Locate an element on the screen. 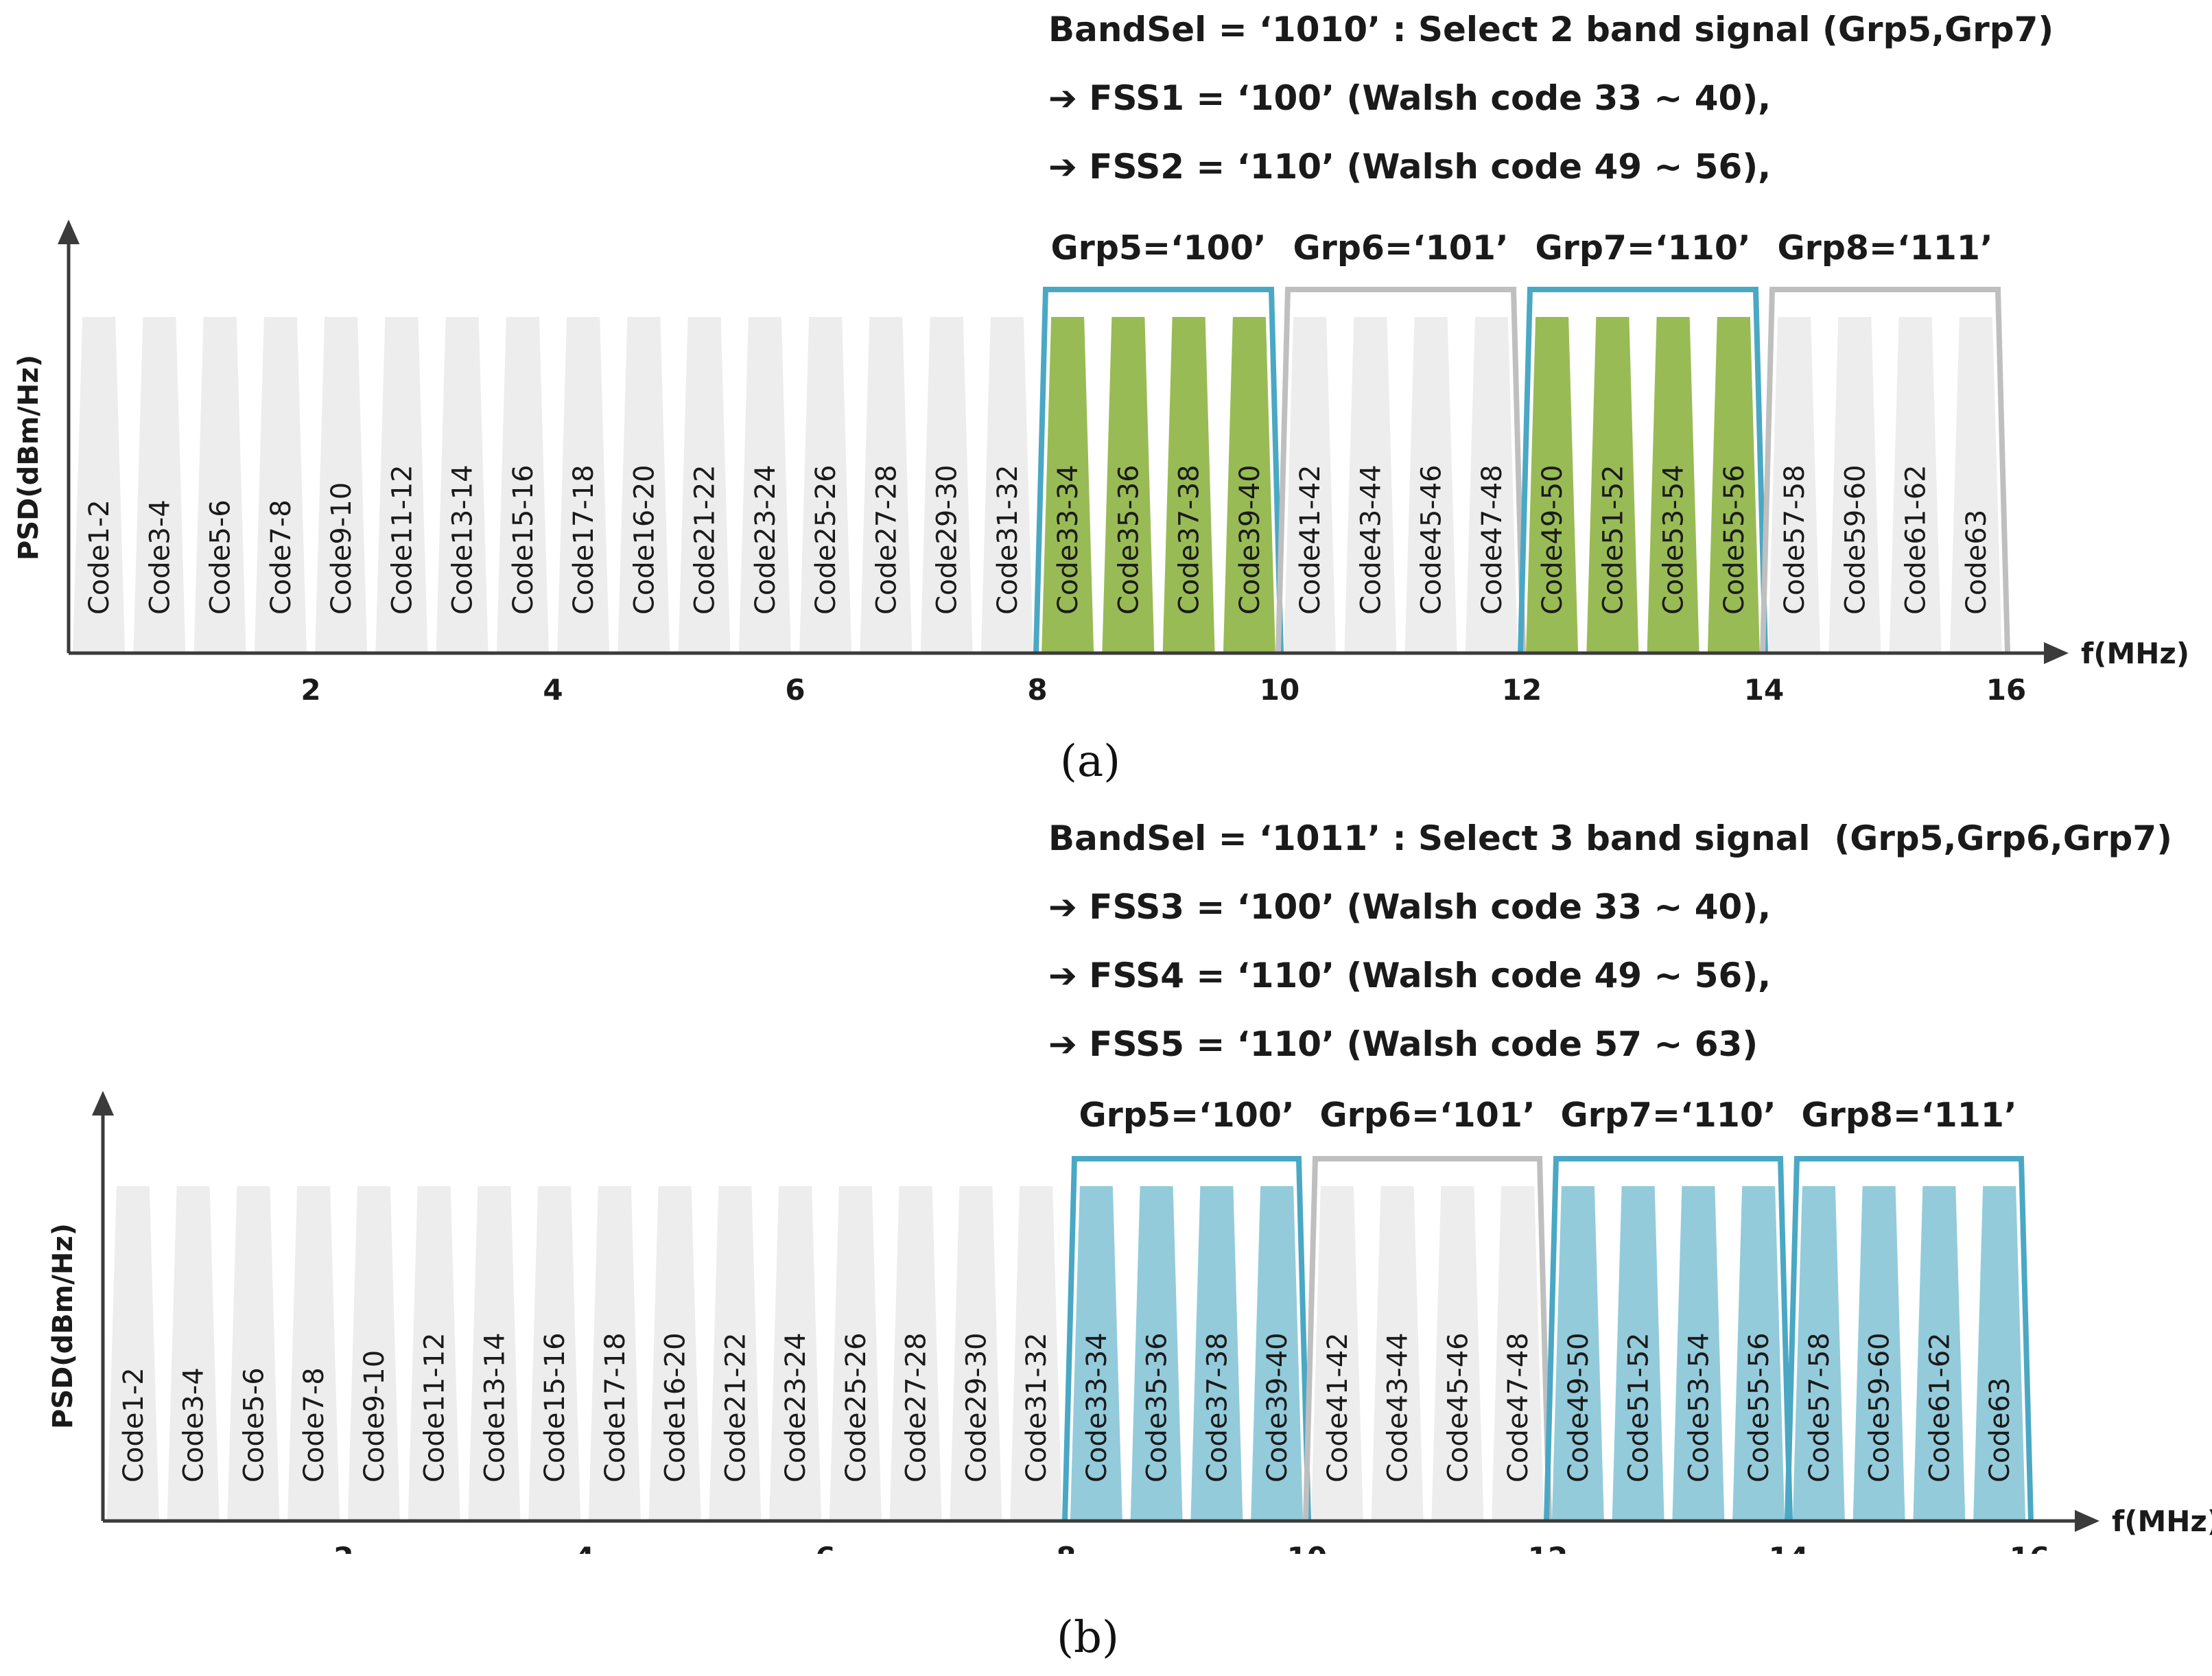  group-label-5: Grp5=‘100’ is located at coordinates (1186, 1115).